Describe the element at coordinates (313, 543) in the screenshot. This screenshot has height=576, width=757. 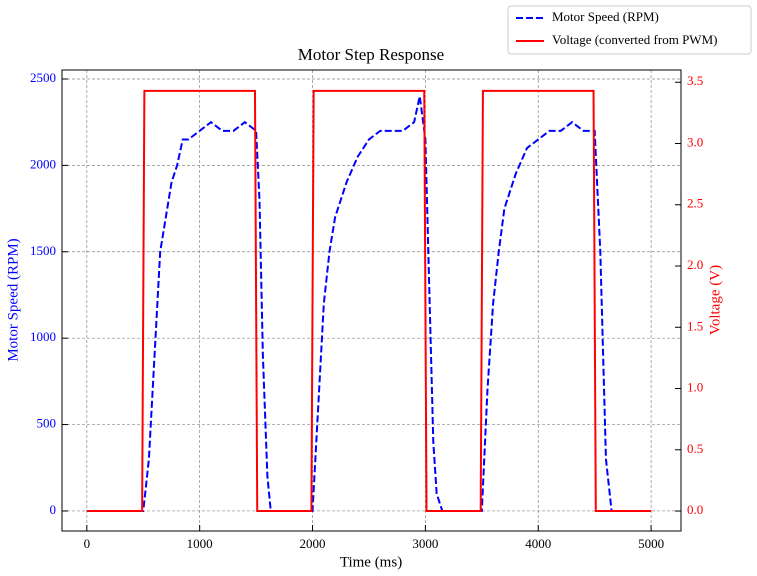
I see `x-tick-label: 2000` at that location.